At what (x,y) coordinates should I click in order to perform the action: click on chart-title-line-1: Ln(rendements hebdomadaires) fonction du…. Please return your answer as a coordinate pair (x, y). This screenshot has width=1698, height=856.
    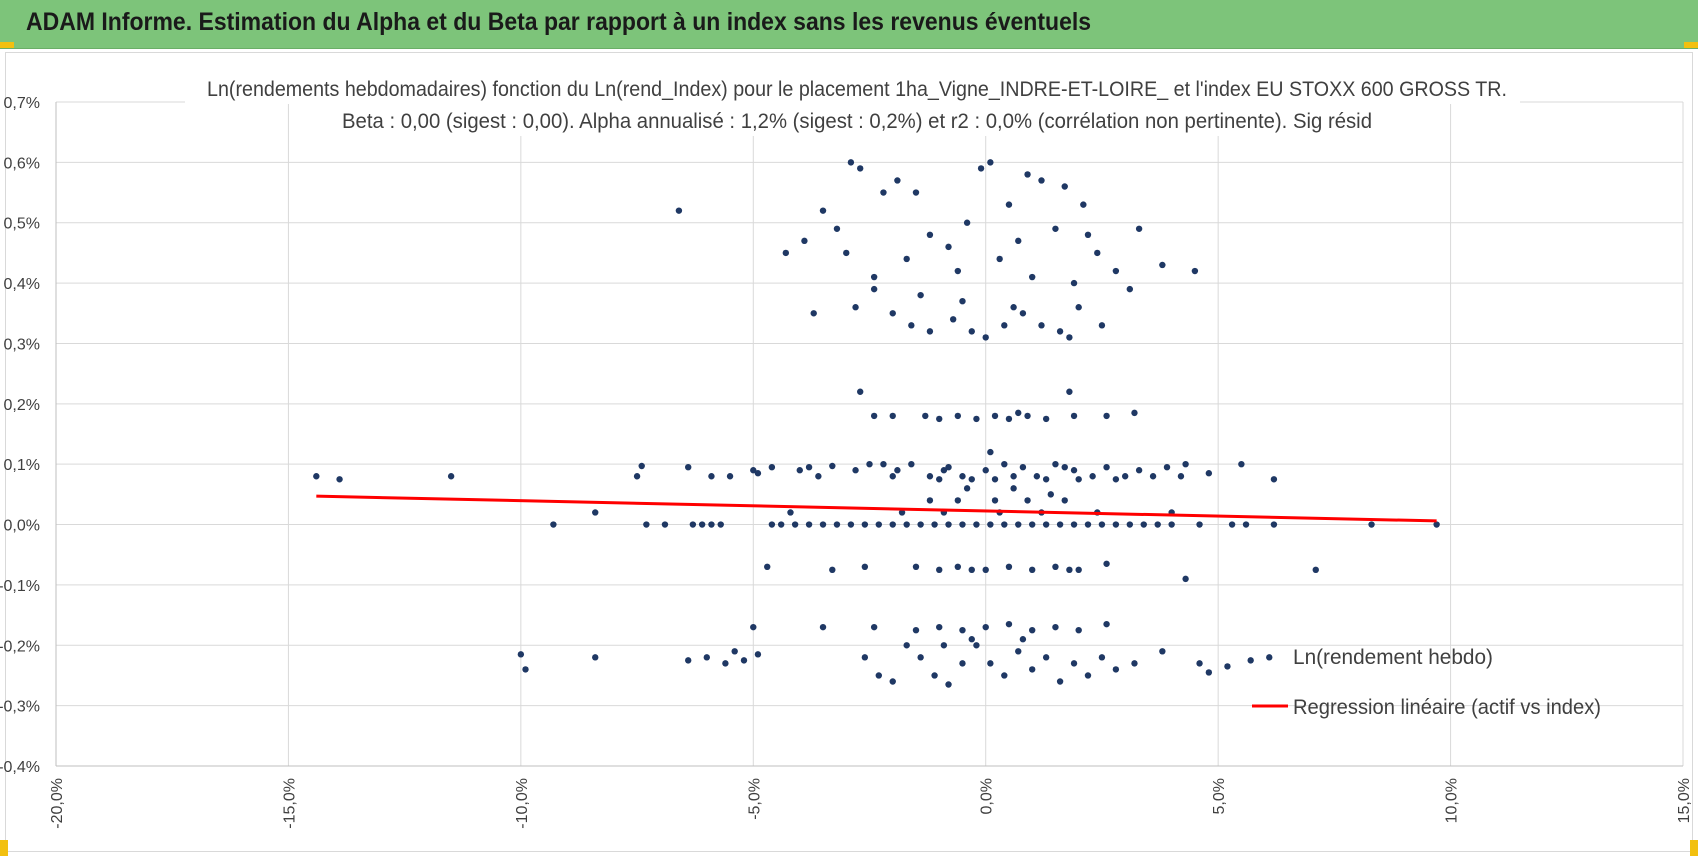
    Looking at the image, I should click on (857, 89).